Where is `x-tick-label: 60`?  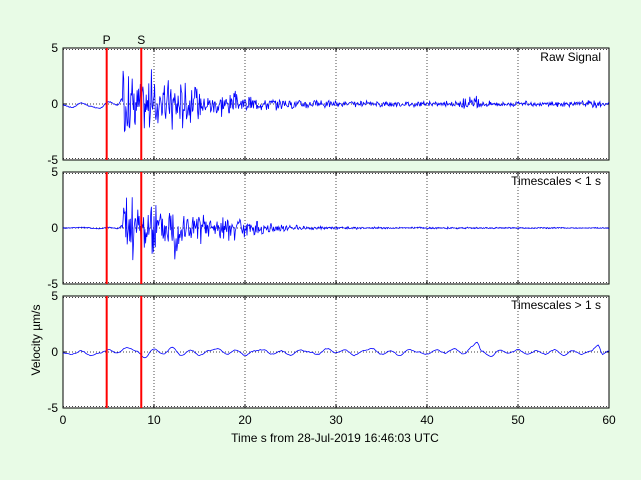 x-tick-label: 60 is located at coordinates (609, 420).